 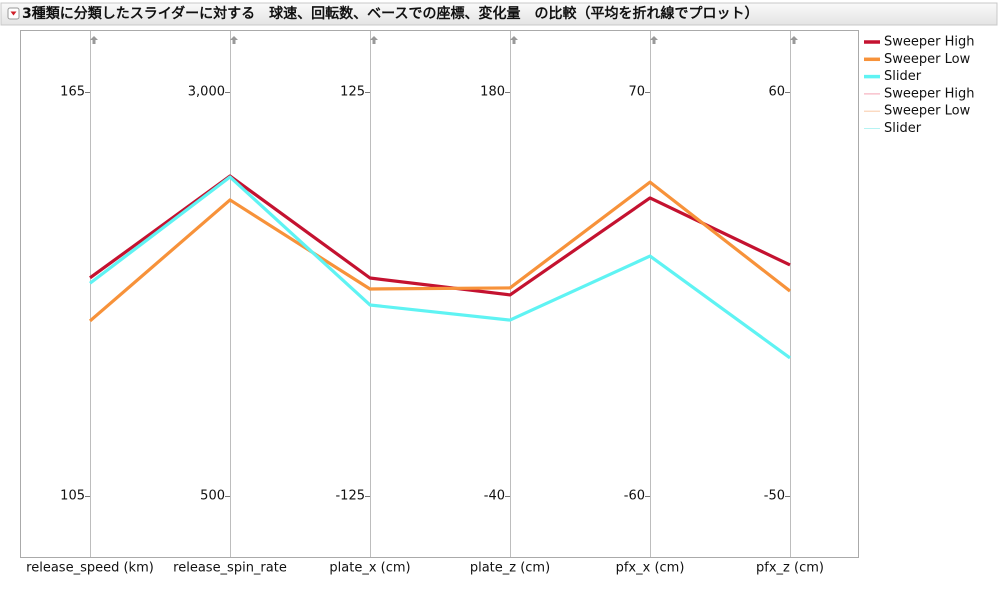 What do you see at coordinates (369, 568) in the screenshot?
I see `axis-label: plate_x (cm)` at bounding box center [369, 568].